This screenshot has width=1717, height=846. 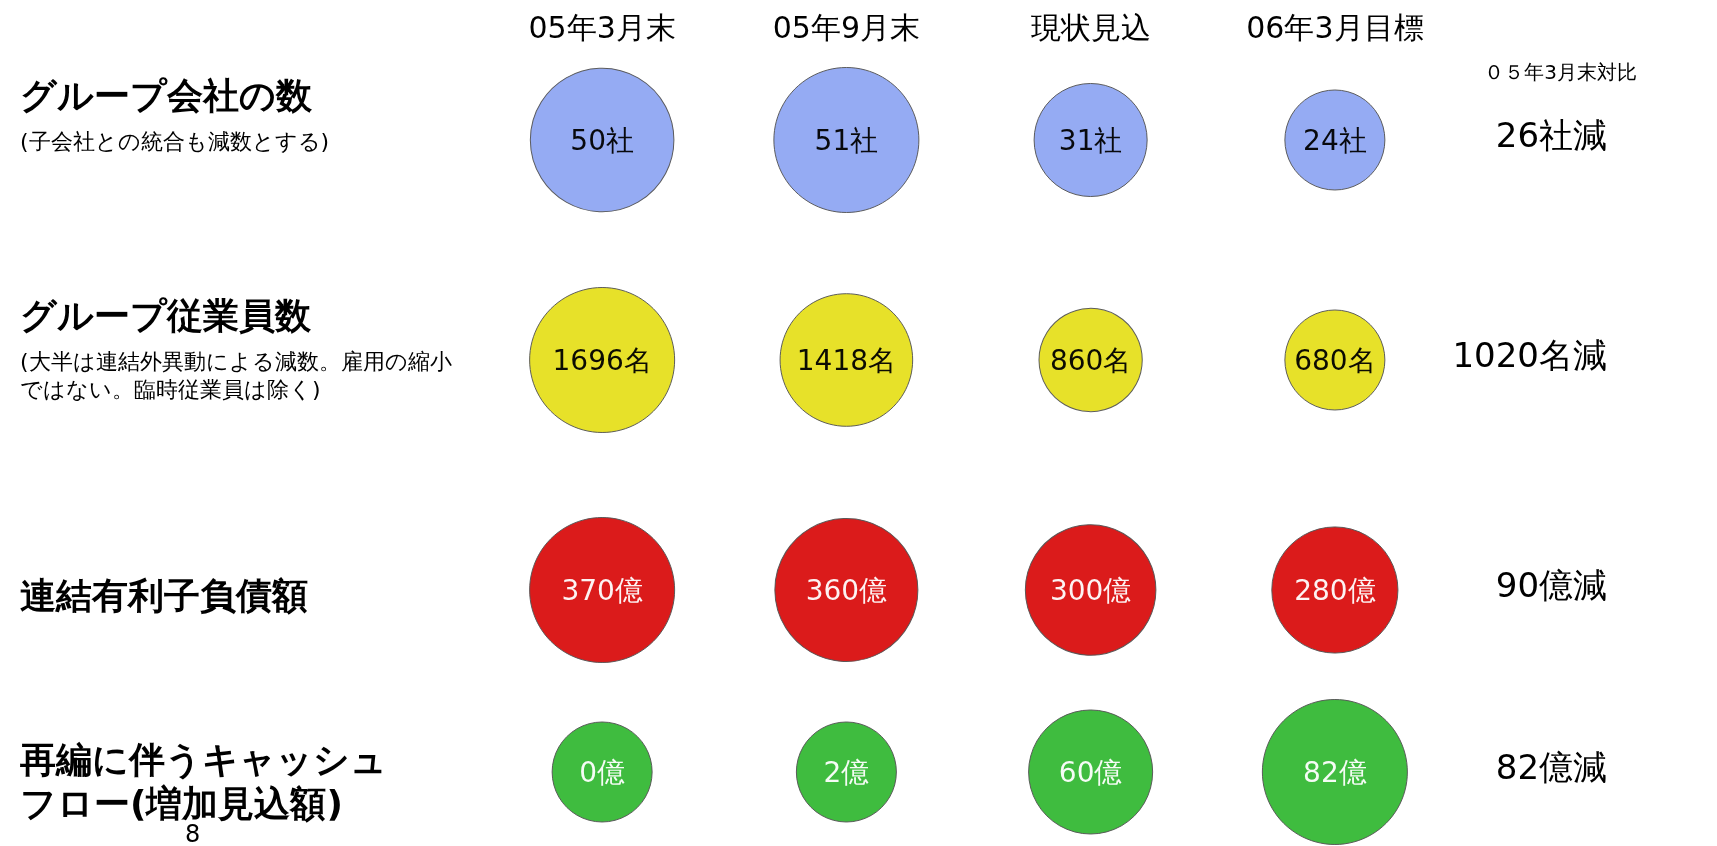 What do you see at coordinates (602, 360) in the screenshot?
I see `data-label: 1696名` at bounding box center [602, 360].